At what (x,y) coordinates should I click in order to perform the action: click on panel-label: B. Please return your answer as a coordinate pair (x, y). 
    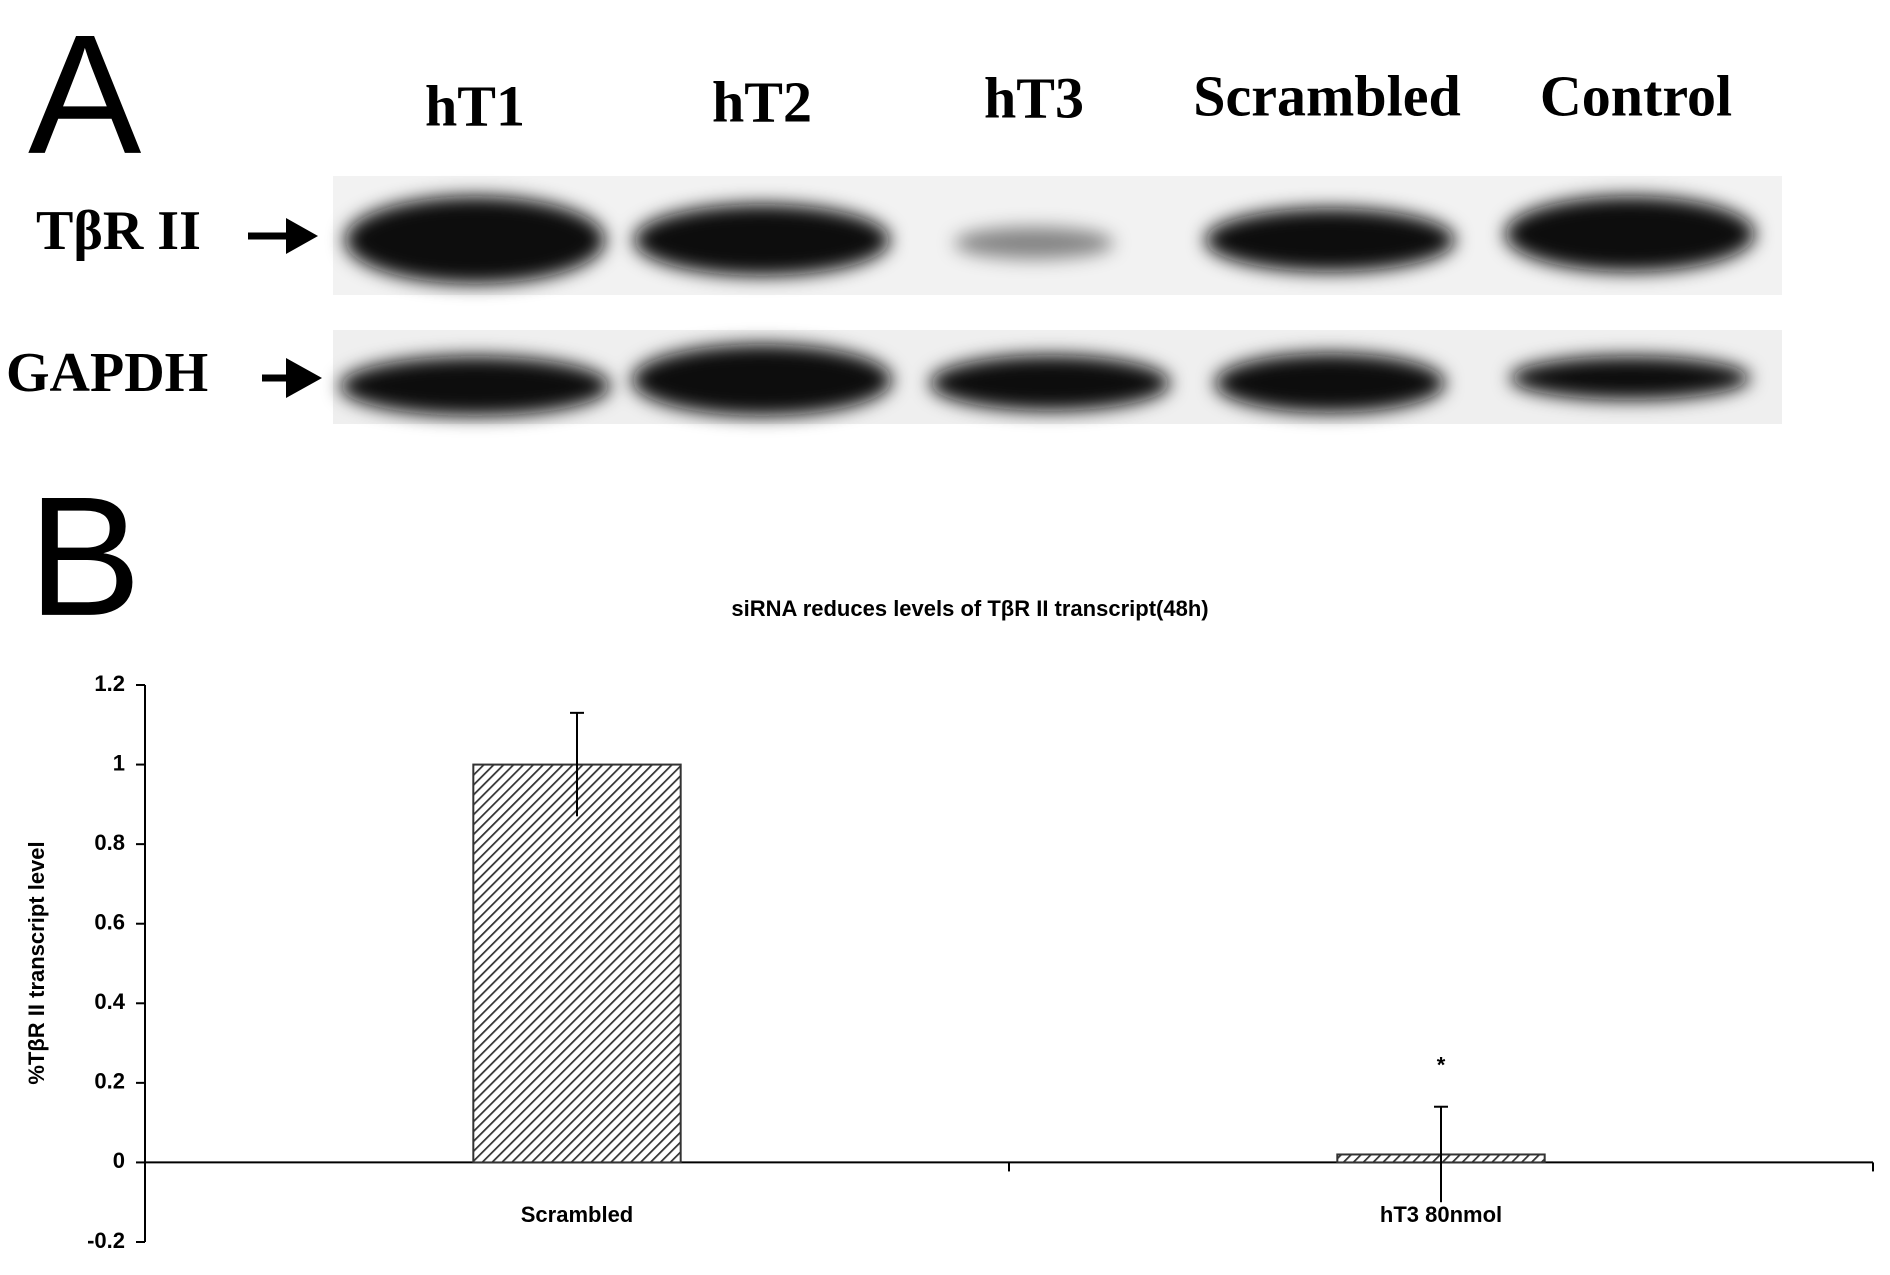
    Looking at the image, I should click on (84, 557).